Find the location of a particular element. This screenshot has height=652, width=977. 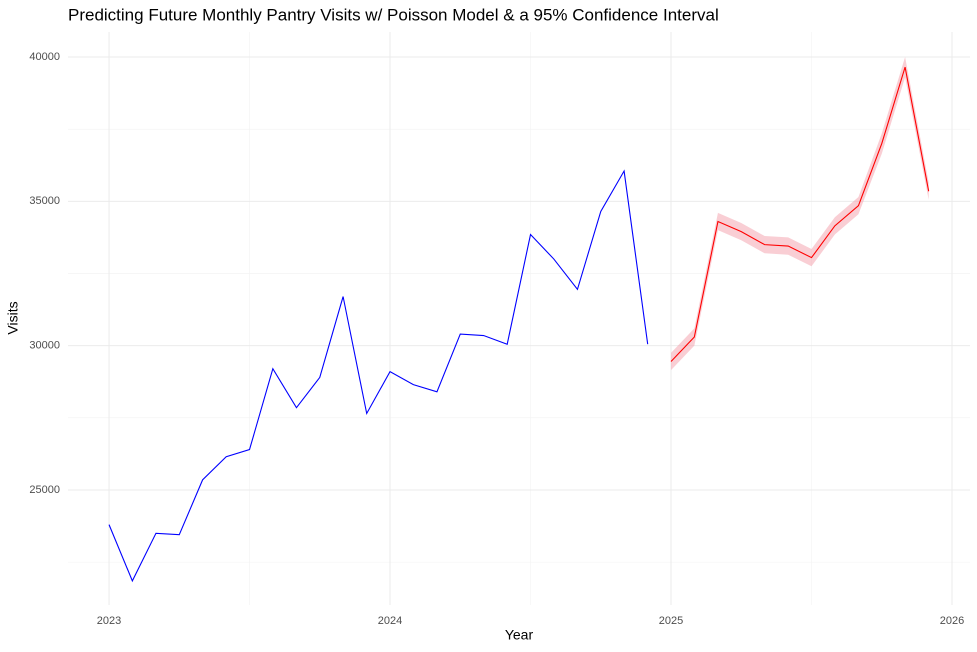

data-line is located at coordinates (800, 214).